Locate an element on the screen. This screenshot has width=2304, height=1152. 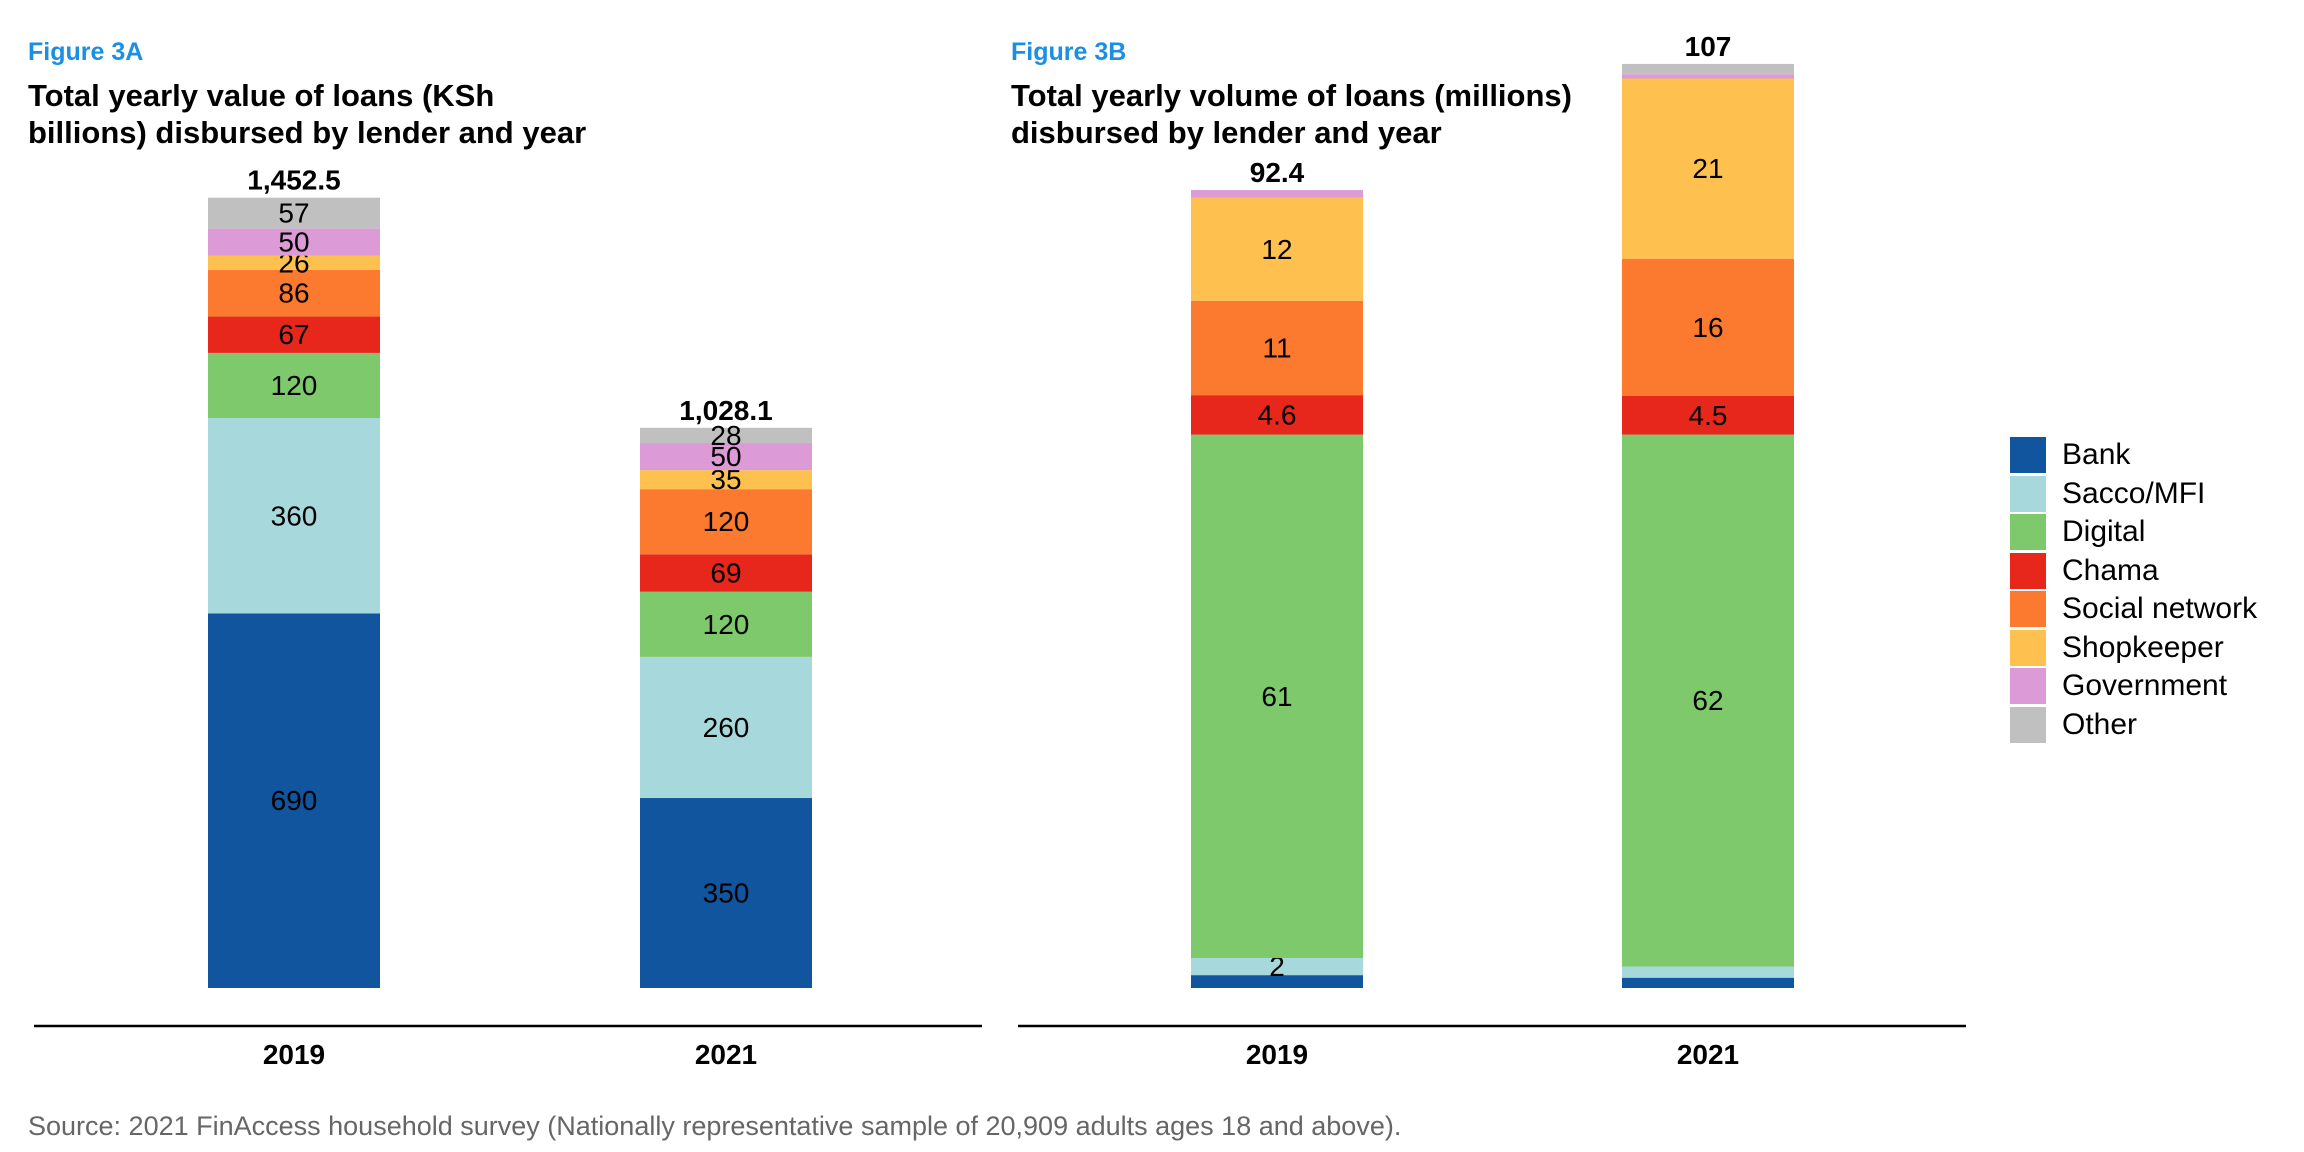
data-label-3a-2019-sacco-mfi: 360 is located at coordinates (294, 515).